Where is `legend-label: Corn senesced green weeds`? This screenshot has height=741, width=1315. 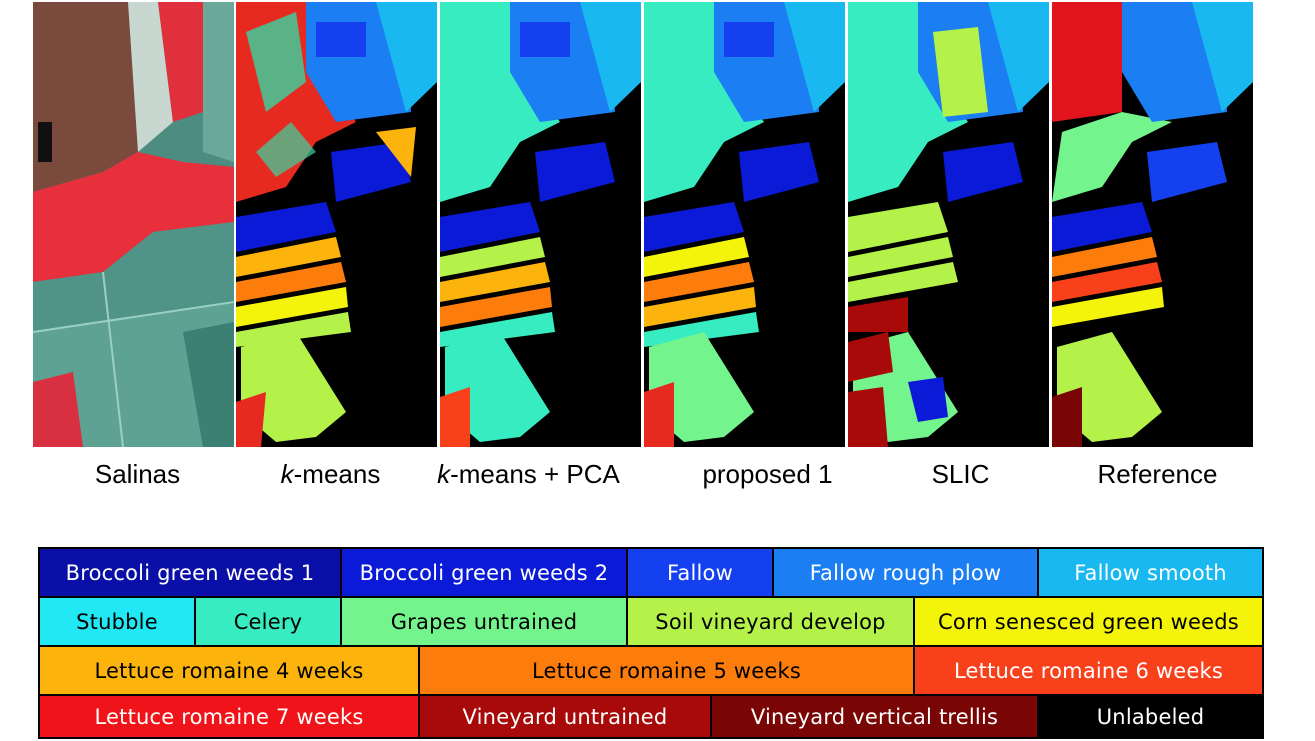 legend-label: Corn senesced green weeds is located at coordinates (1088, 621).